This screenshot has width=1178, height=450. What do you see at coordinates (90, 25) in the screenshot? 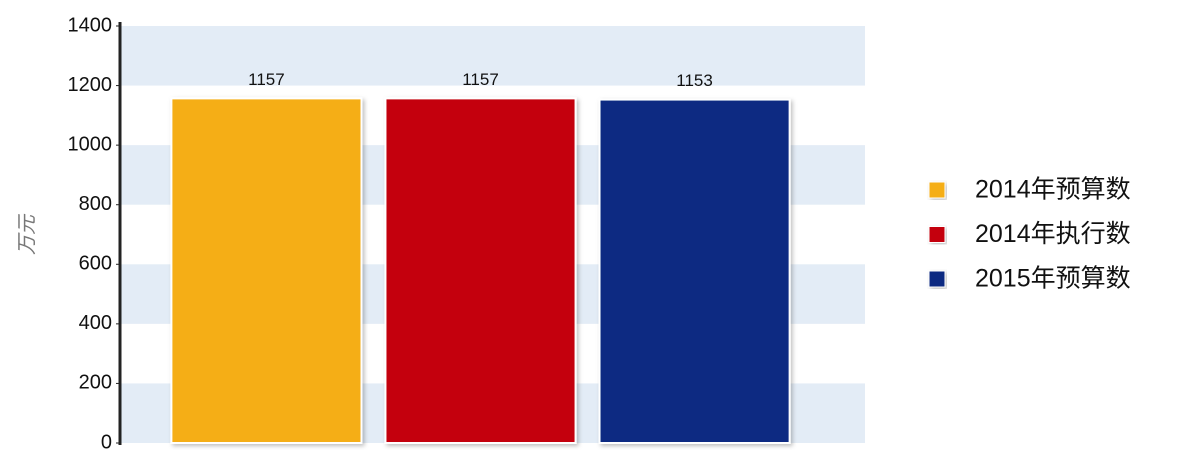
I see `y-tick-label: 1400` at bounding box center [90, 25].